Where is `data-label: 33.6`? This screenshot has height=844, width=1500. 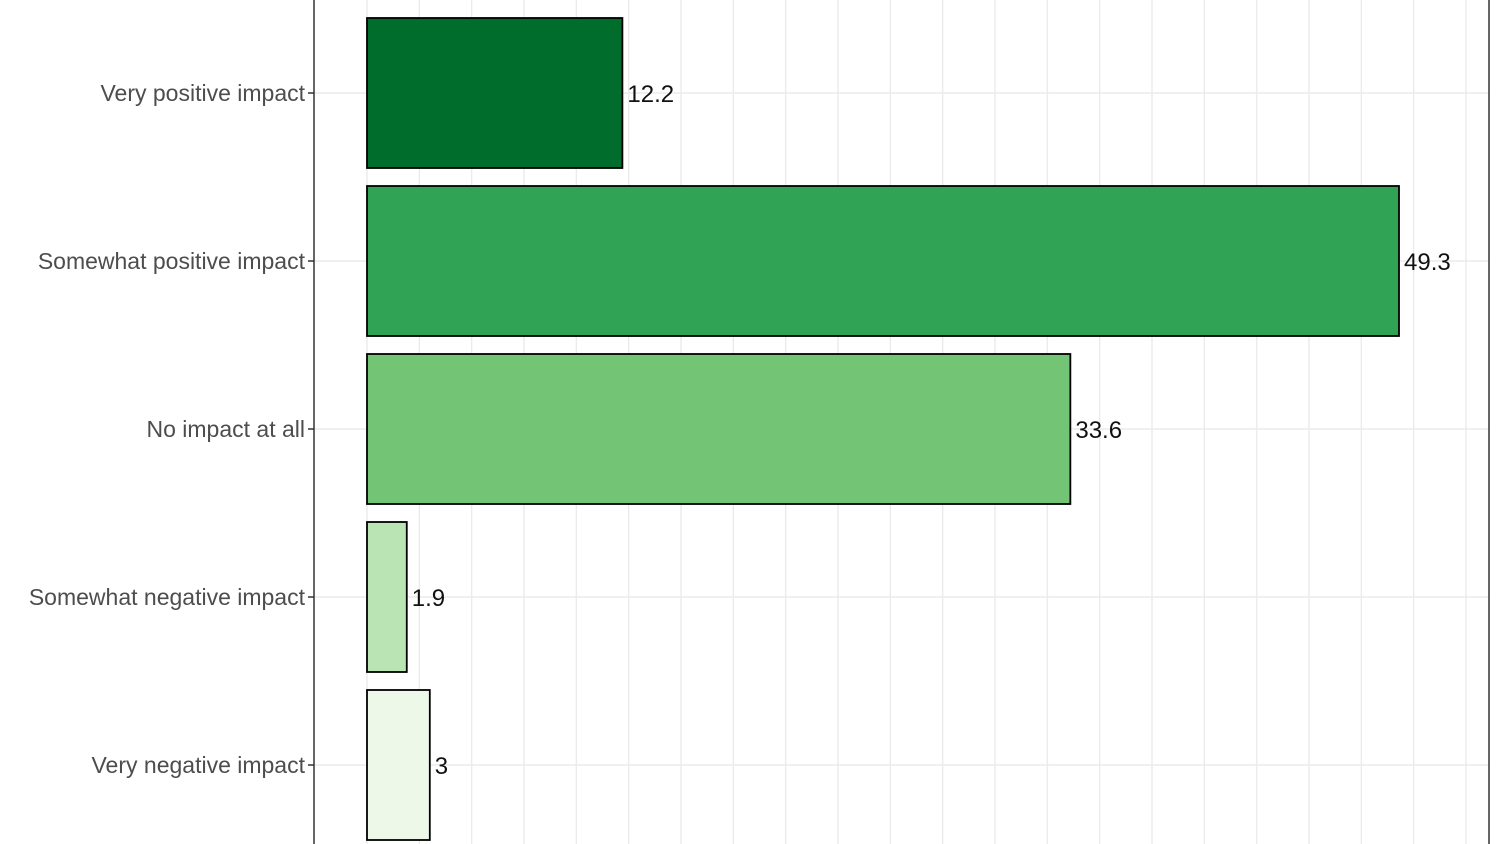 data-label: 33.6 is located at coordinates (1098, 430).